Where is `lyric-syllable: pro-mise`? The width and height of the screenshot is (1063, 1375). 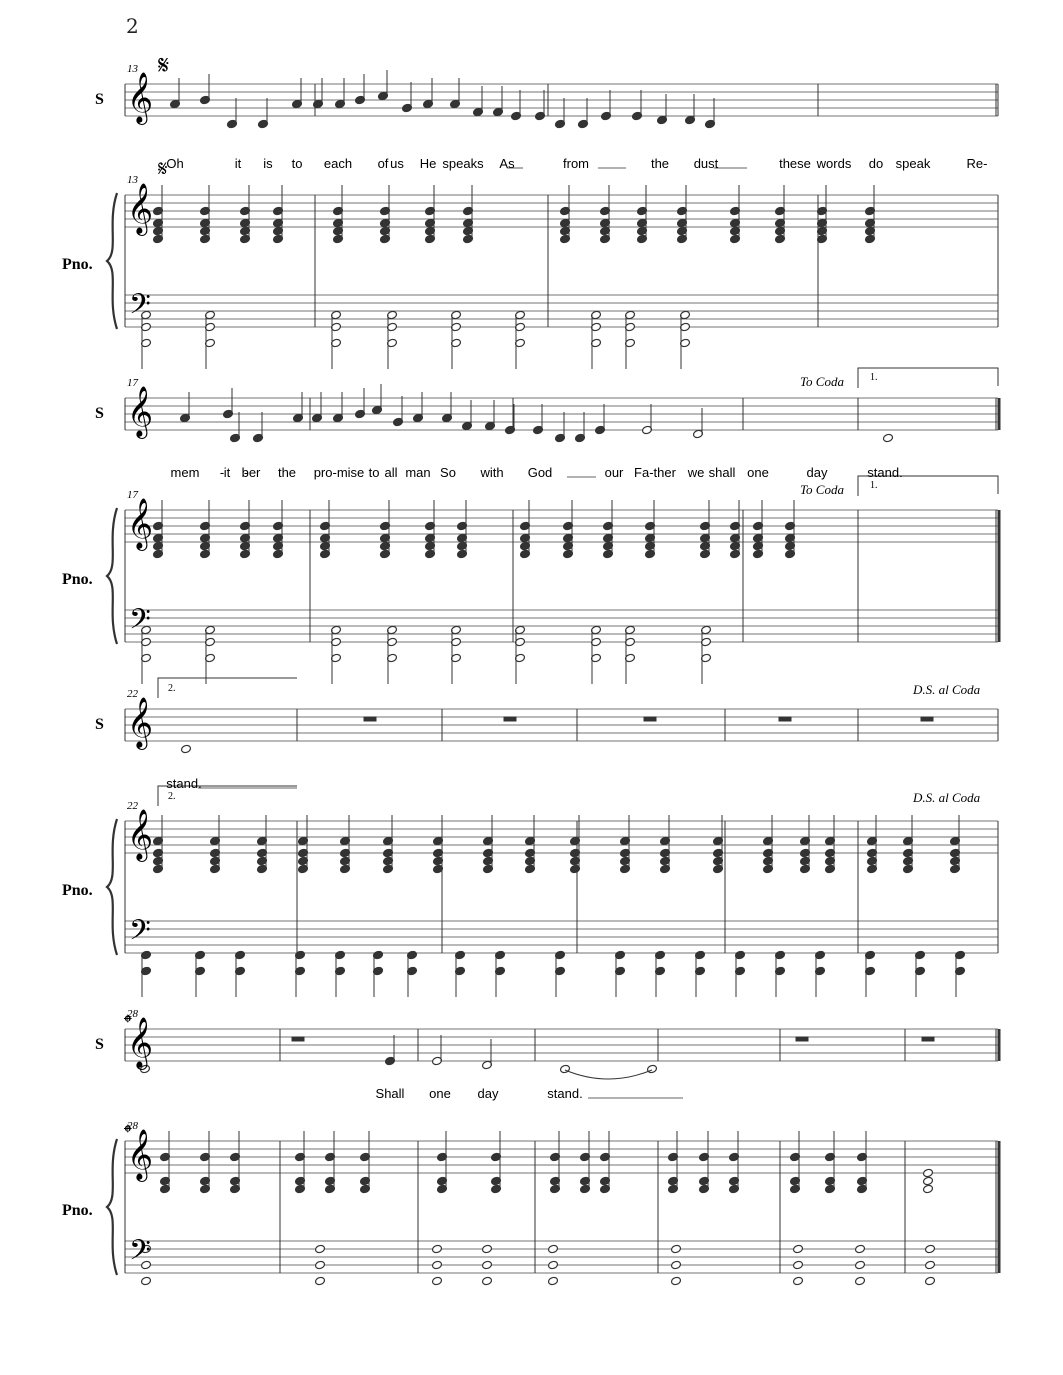
lyric-syllable: pro-mise is located at coordinates (339, 472).